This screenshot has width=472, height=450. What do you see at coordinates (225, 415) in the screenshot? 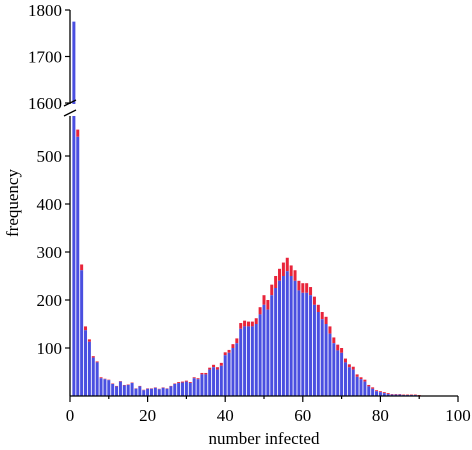
I see `x-tick-label: 40` at bounding box center [225, 415].